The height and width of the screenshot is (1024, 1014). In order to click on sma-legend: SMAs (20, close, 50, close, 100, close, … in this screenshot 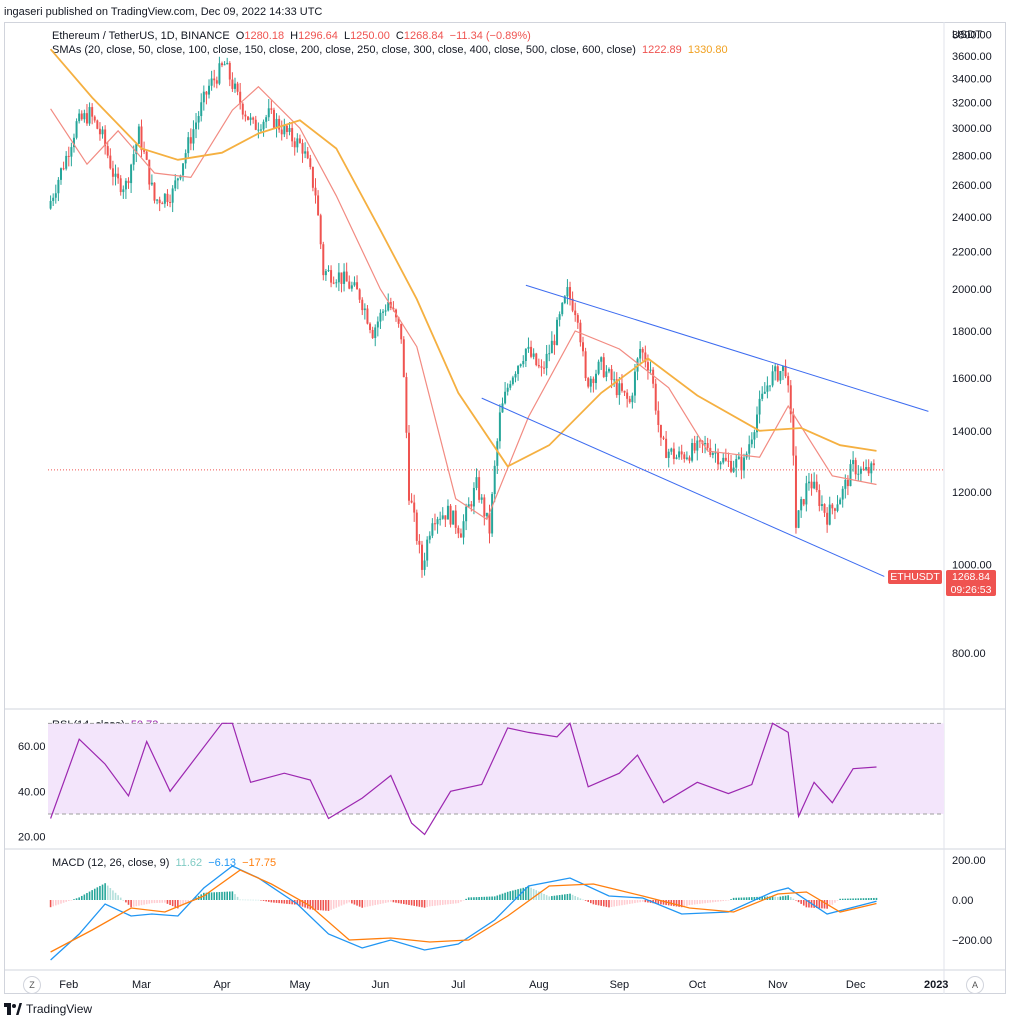, I will do `click(390, 50)`.